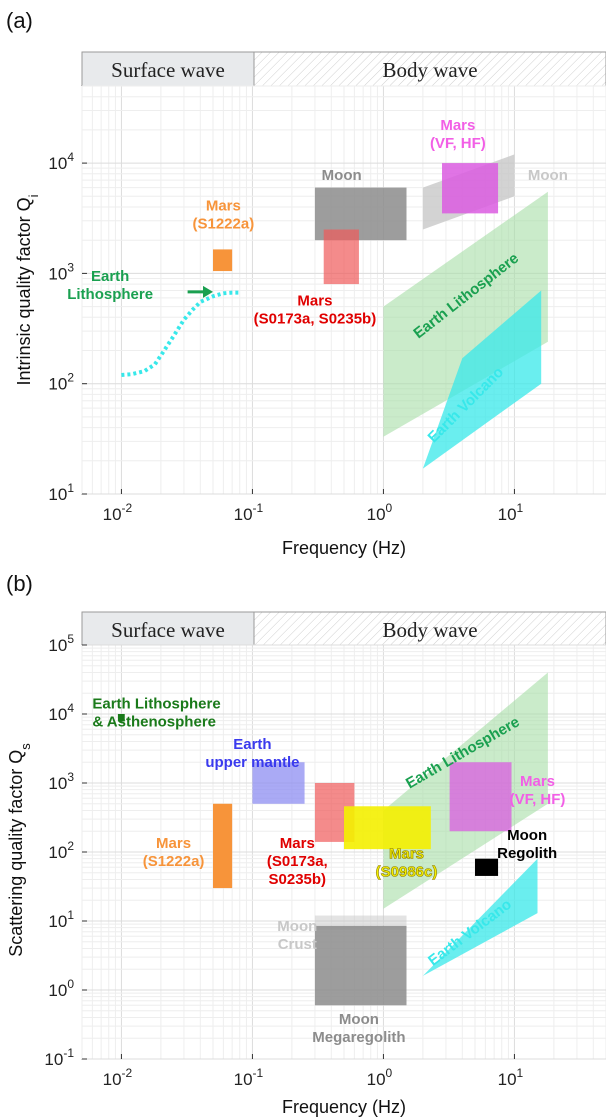  What do you see at coordinates (70, 267) in the screenshot?
I see `p0-y-tick-exp: 3` at bounding box center [70, 267].